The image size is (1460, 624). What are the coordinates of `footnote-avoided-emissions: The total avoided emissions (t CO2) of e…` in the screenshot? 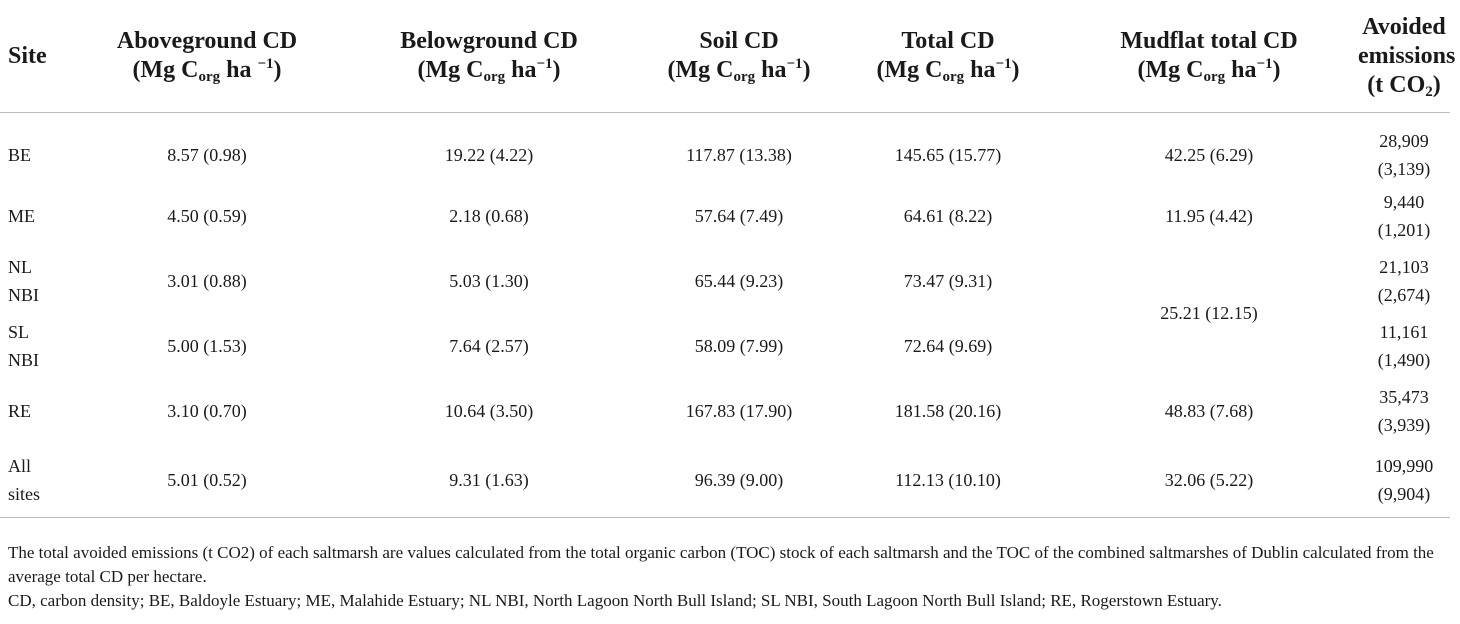 It's located at (721, 564).